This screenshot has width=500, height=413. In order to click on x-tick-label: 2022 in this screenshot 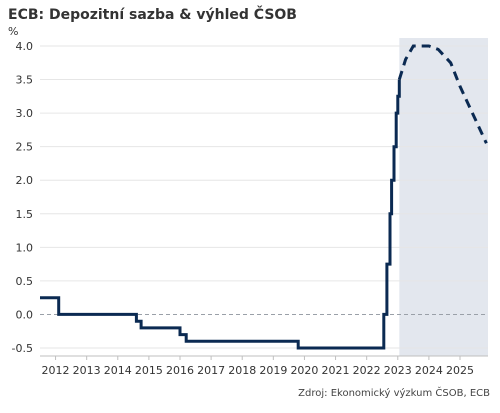, I will do `click(367, 370)`.